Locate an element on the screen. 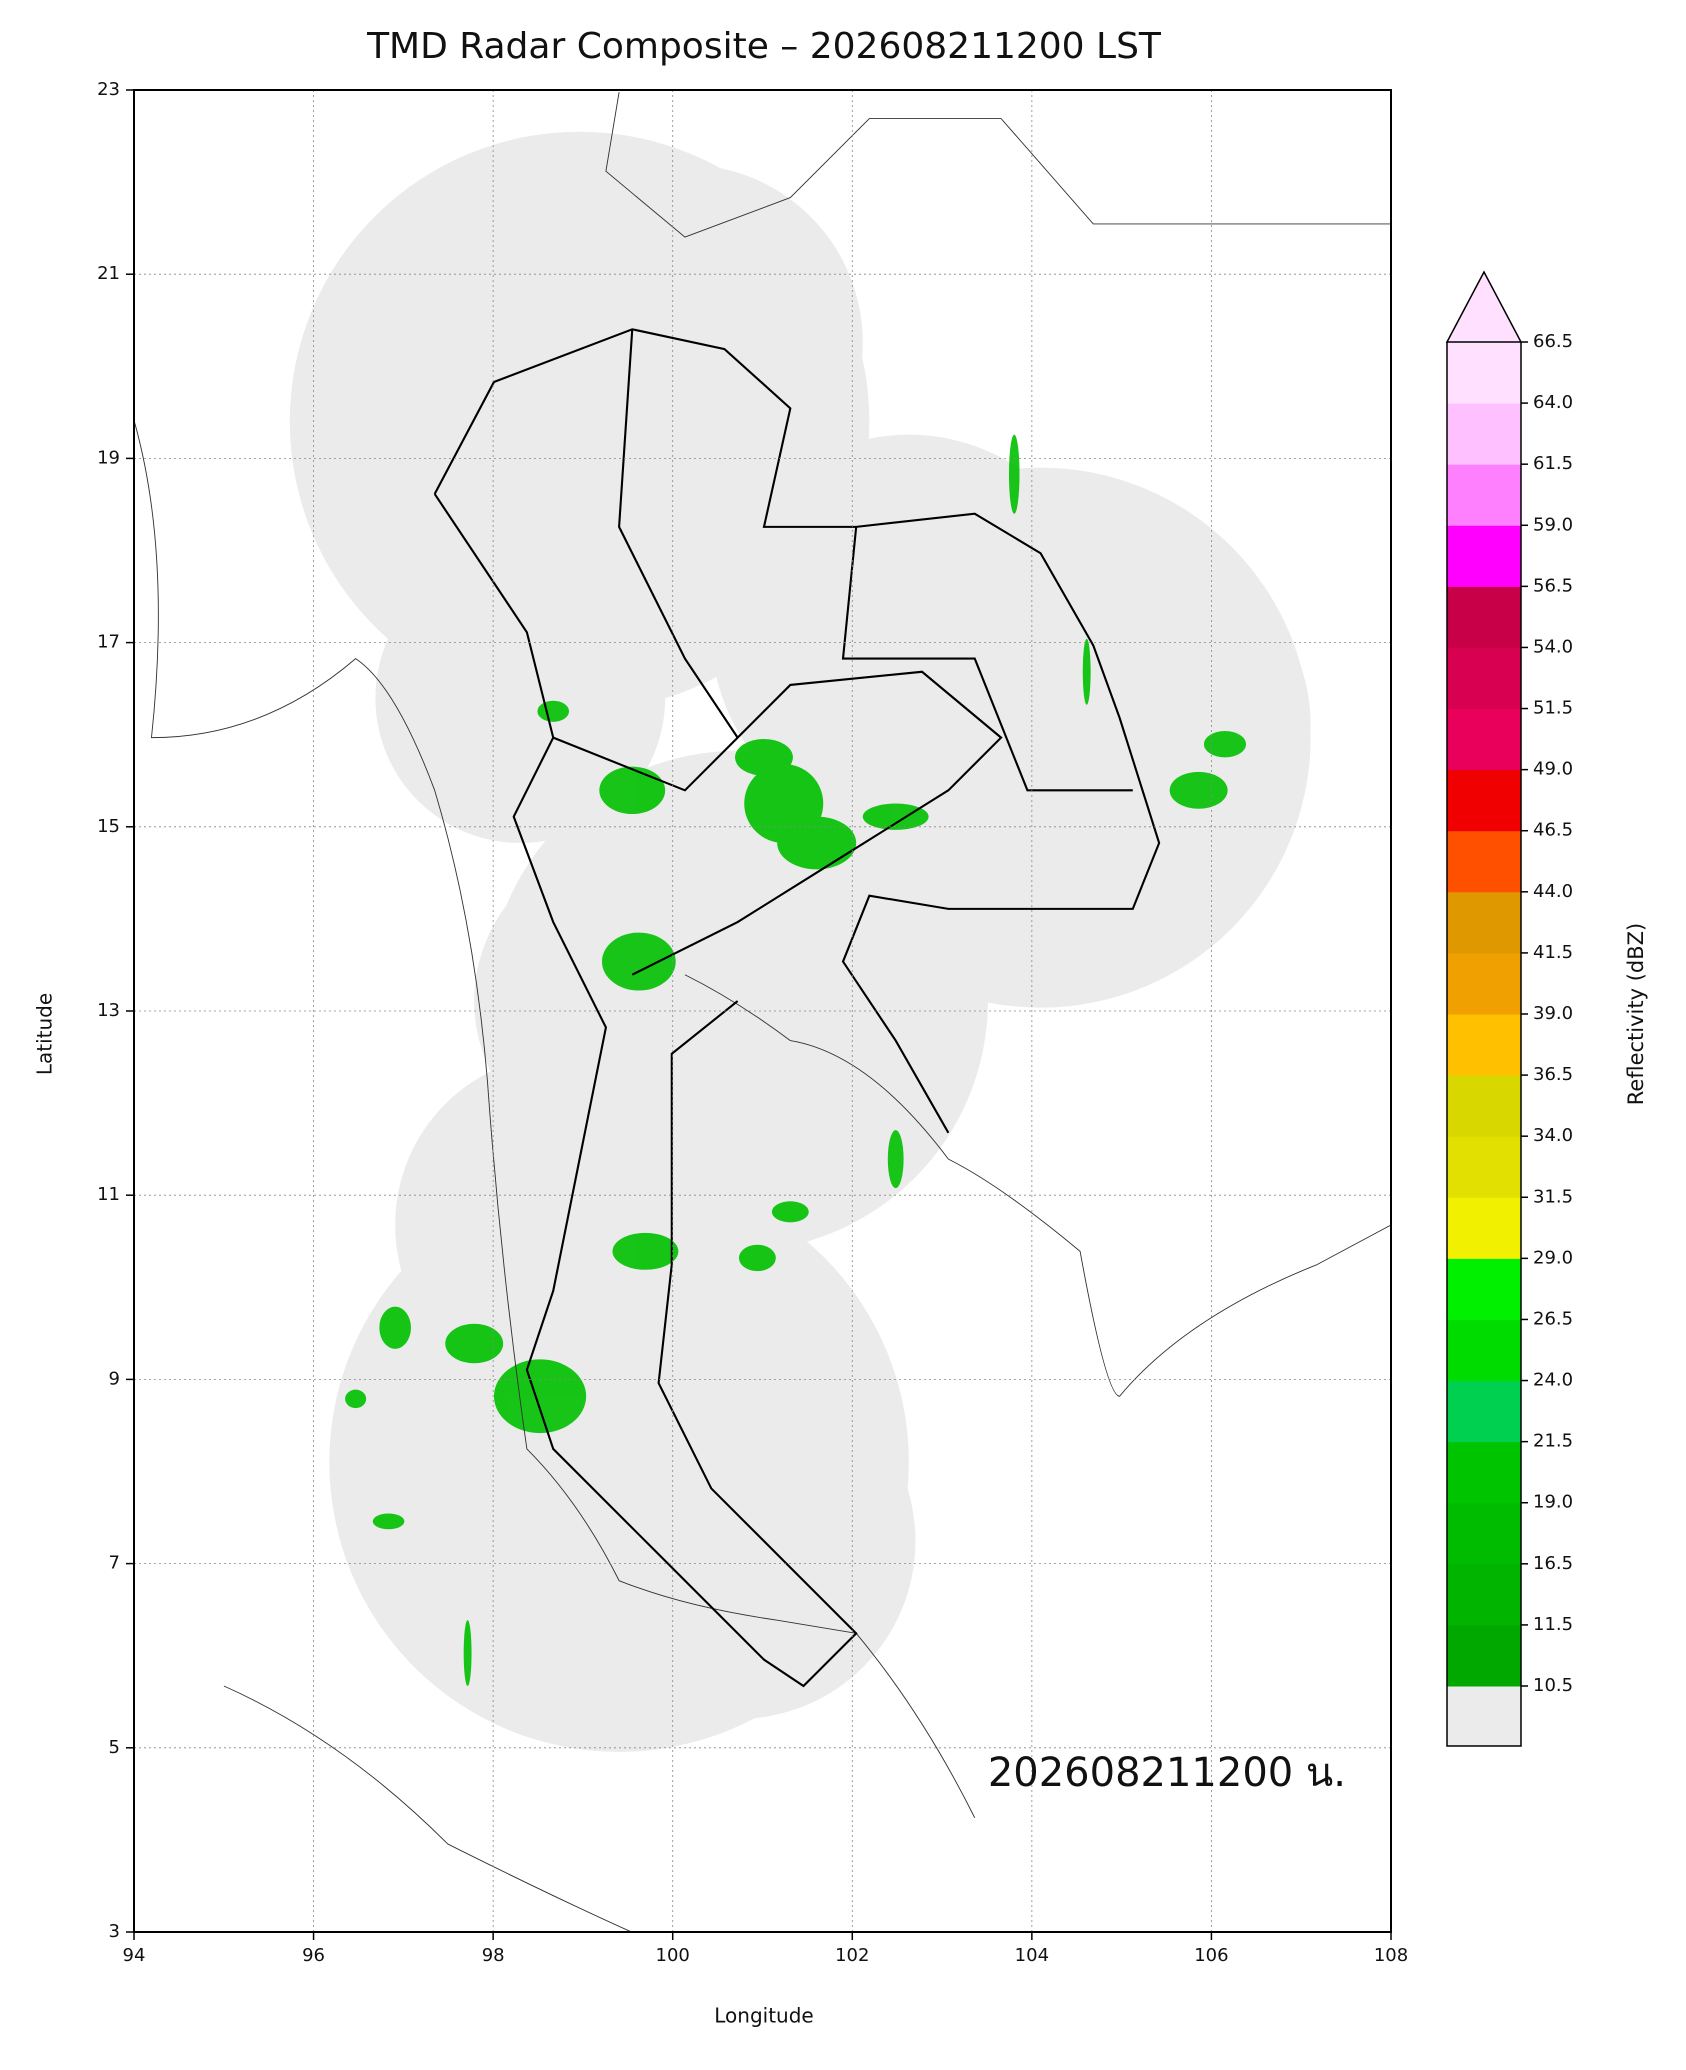 This screenshot has height=2070, width=1686. y-tick-label: 5 is located at coordinates (114, 1747).